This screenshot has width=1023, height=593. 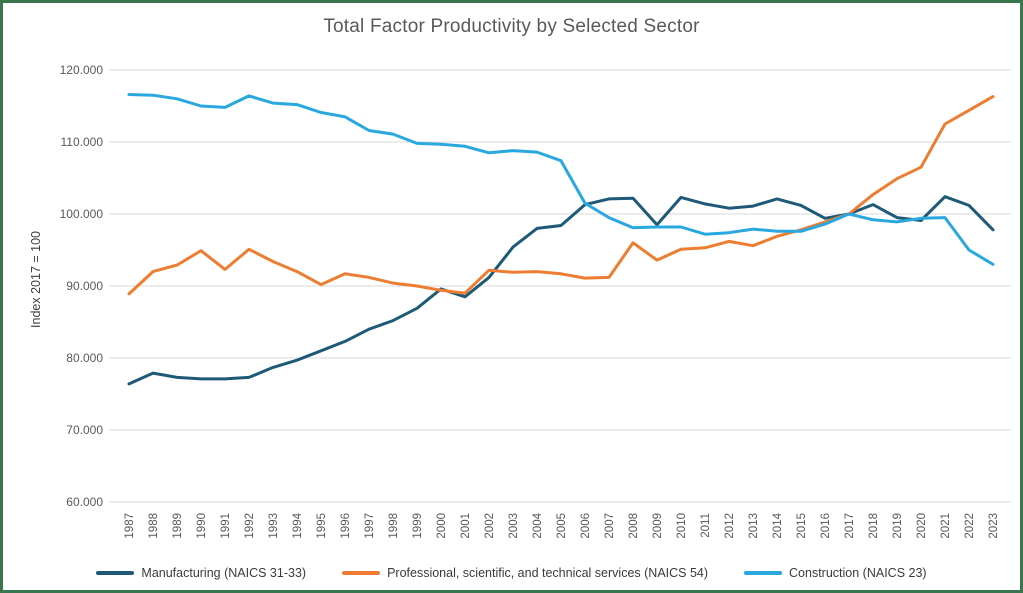 I want to click on legend-item-construction: Construction (NAICS 23), so click(x=835, y=573).